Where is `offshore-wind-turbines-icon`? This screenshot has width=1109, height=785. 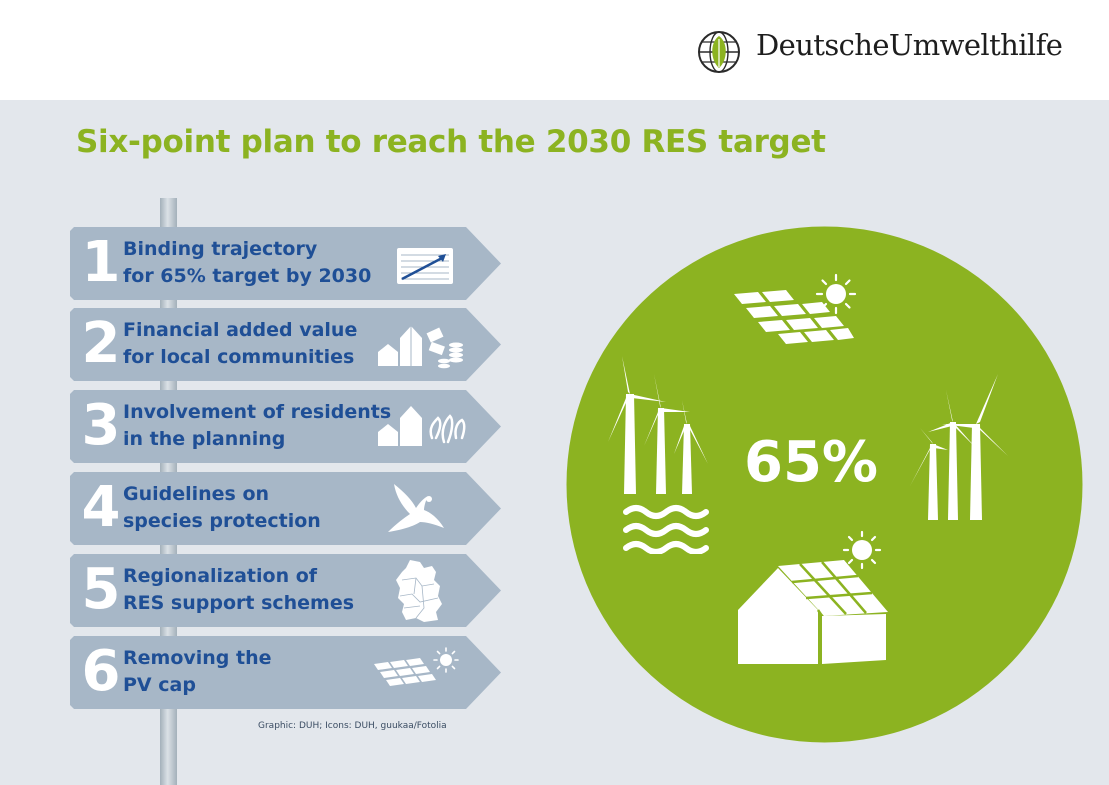
offshore-wind-turbines-icon is located at coordinates (658, 455).